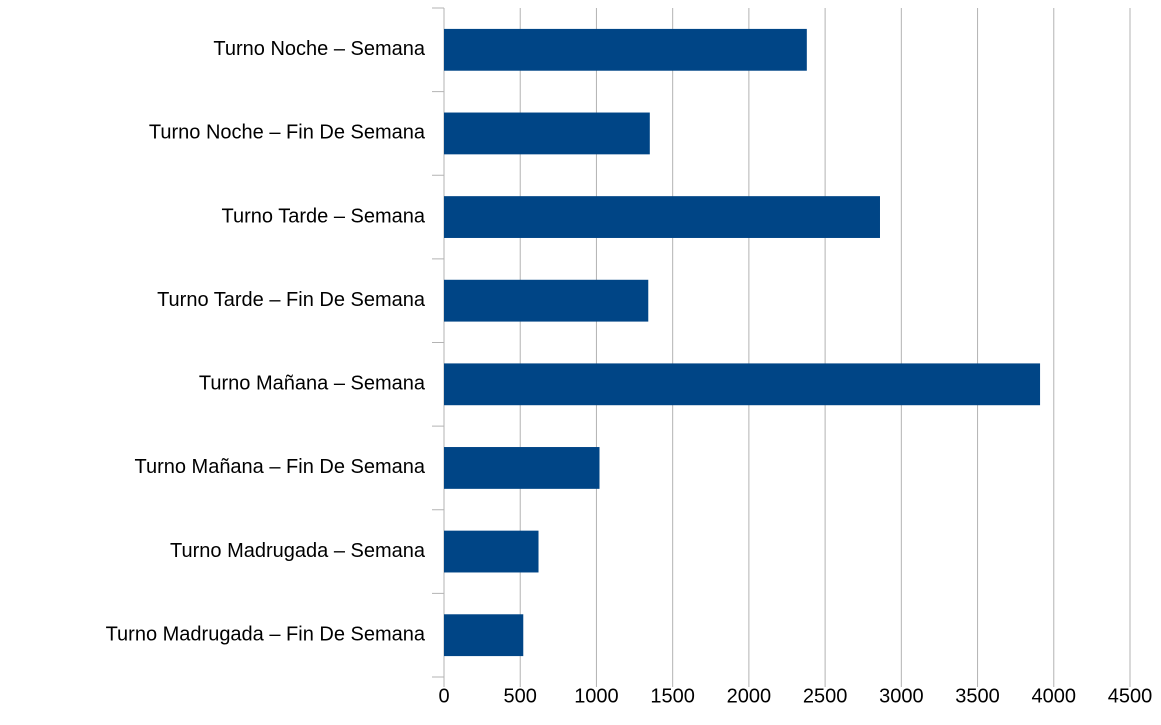 Image resolution: width=1161 pixels, height=725 pixels. Describe the element at coordinates (749, 696) in the screenshot. I see `x-tick-label: 2000` at that location.